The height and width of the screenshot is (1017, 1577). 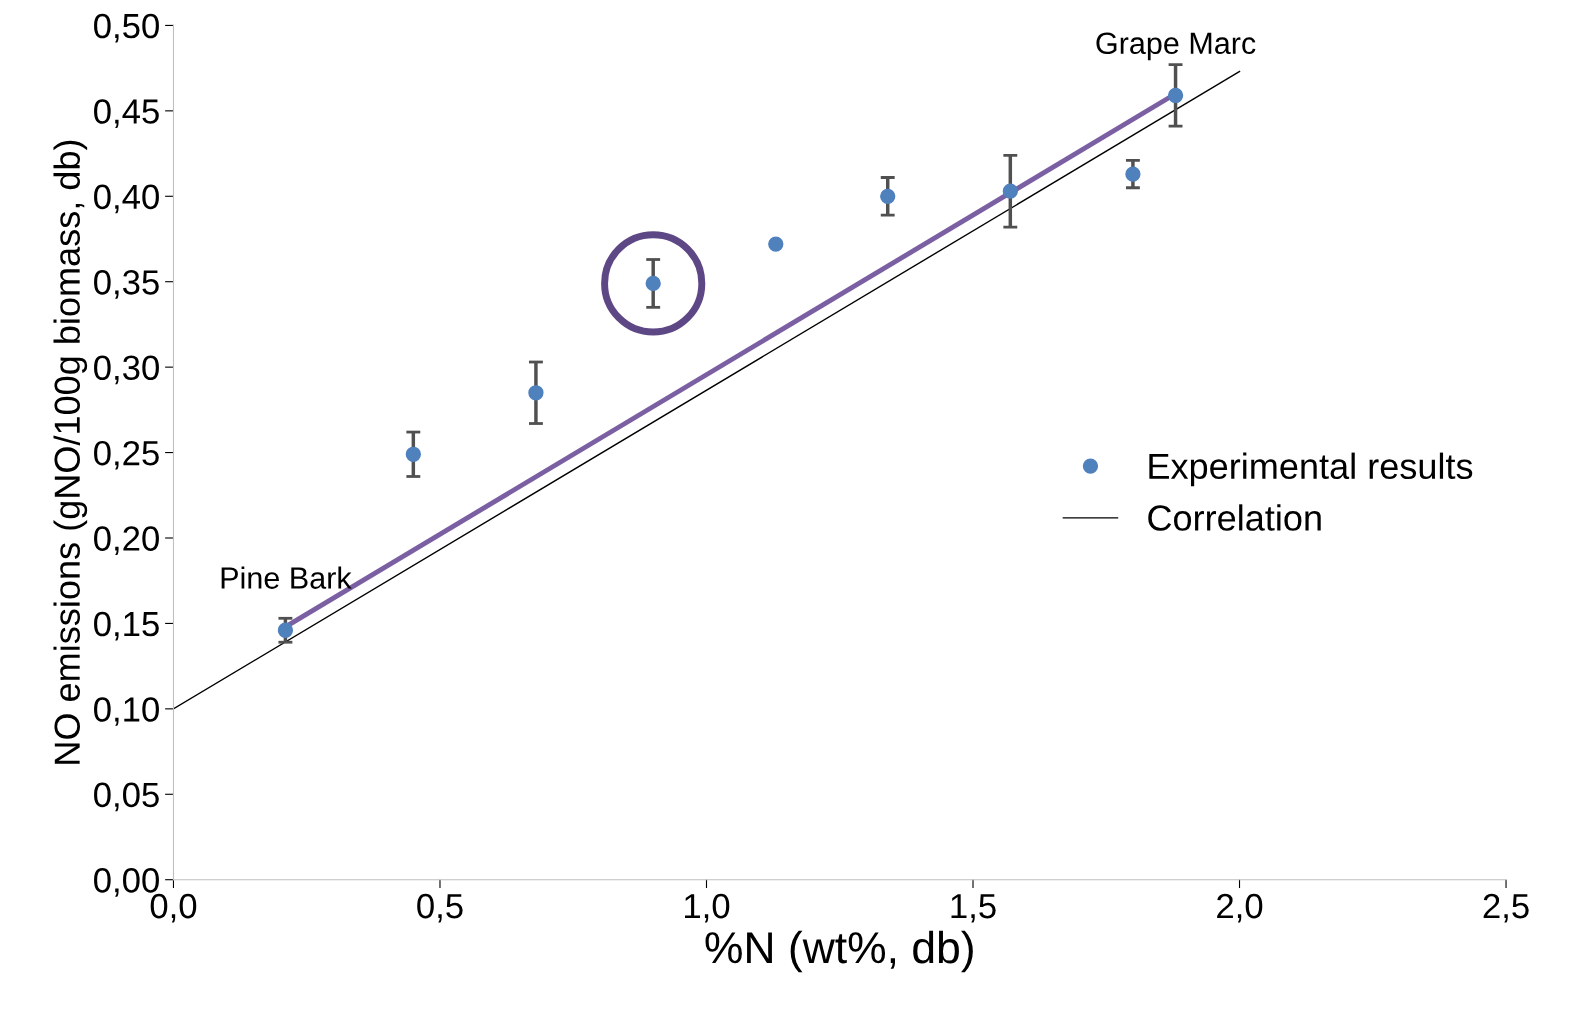 What do you see at coordinates (70, 452) in the screenshot?
I see `y-axis-title: NO emissions (gNO/100g biomass, db)` at bounding box center [70, 452].